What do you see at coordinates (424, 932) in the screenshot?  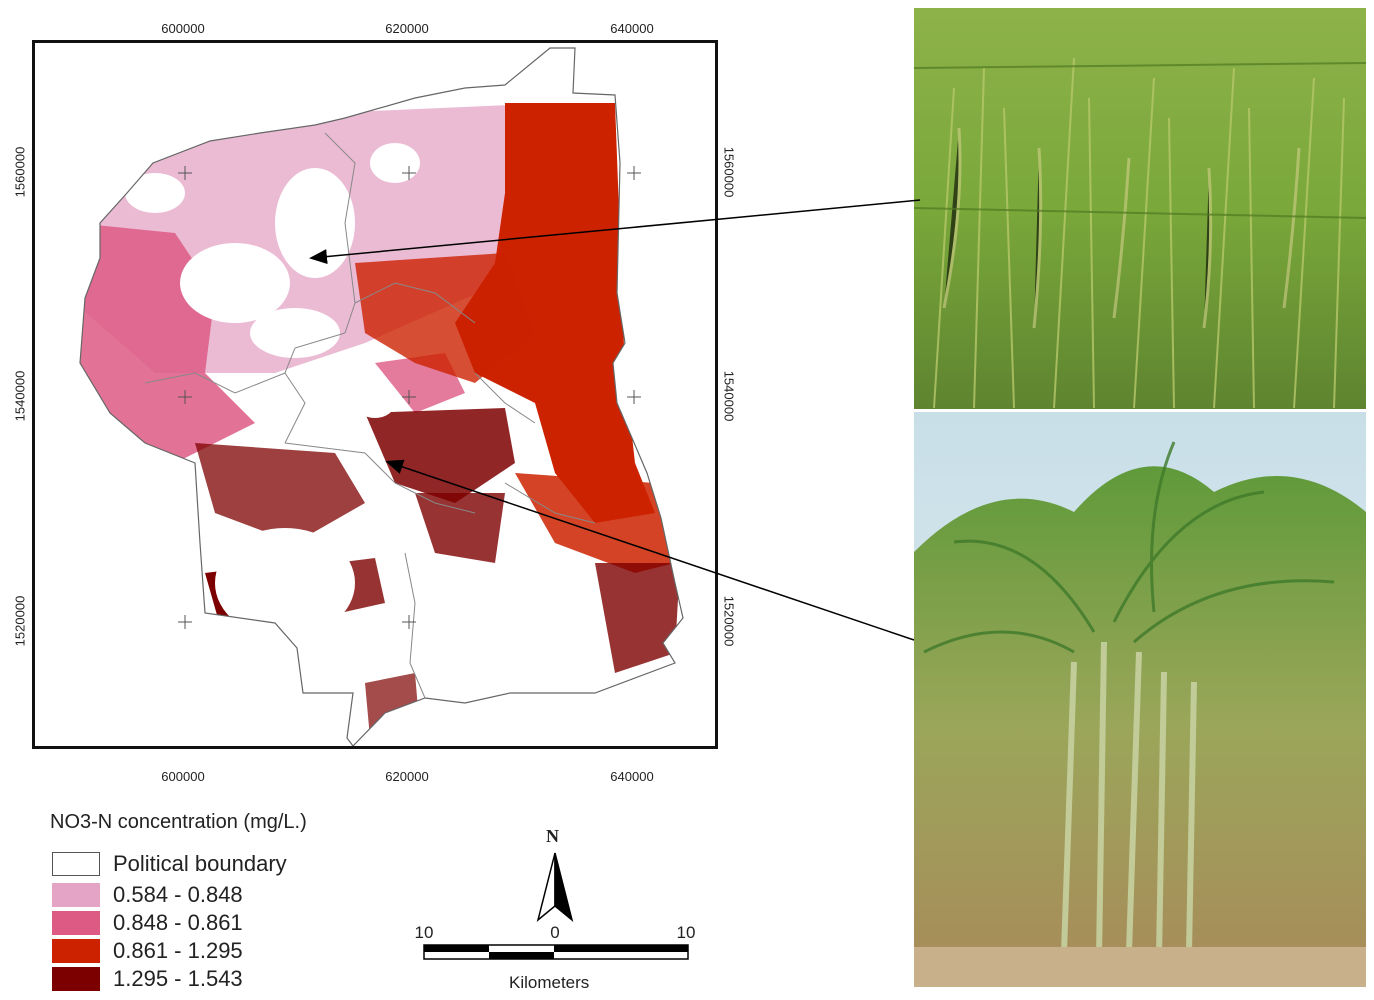 I see `scale-left-label: 10` at bounding box center [424, 932].